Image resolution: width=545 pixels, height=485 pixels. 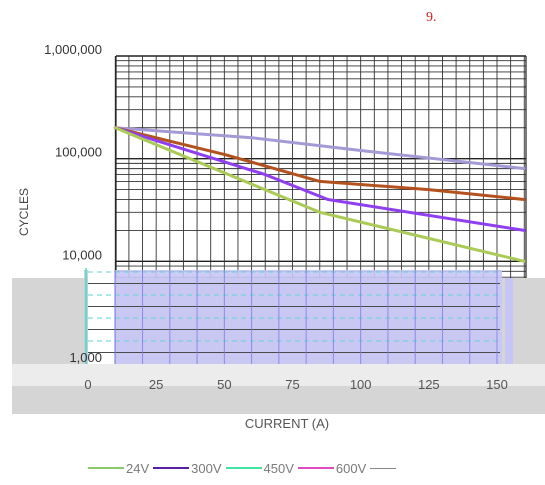 I want to click on legend-swatch-450v, so click(x=243, y=468).